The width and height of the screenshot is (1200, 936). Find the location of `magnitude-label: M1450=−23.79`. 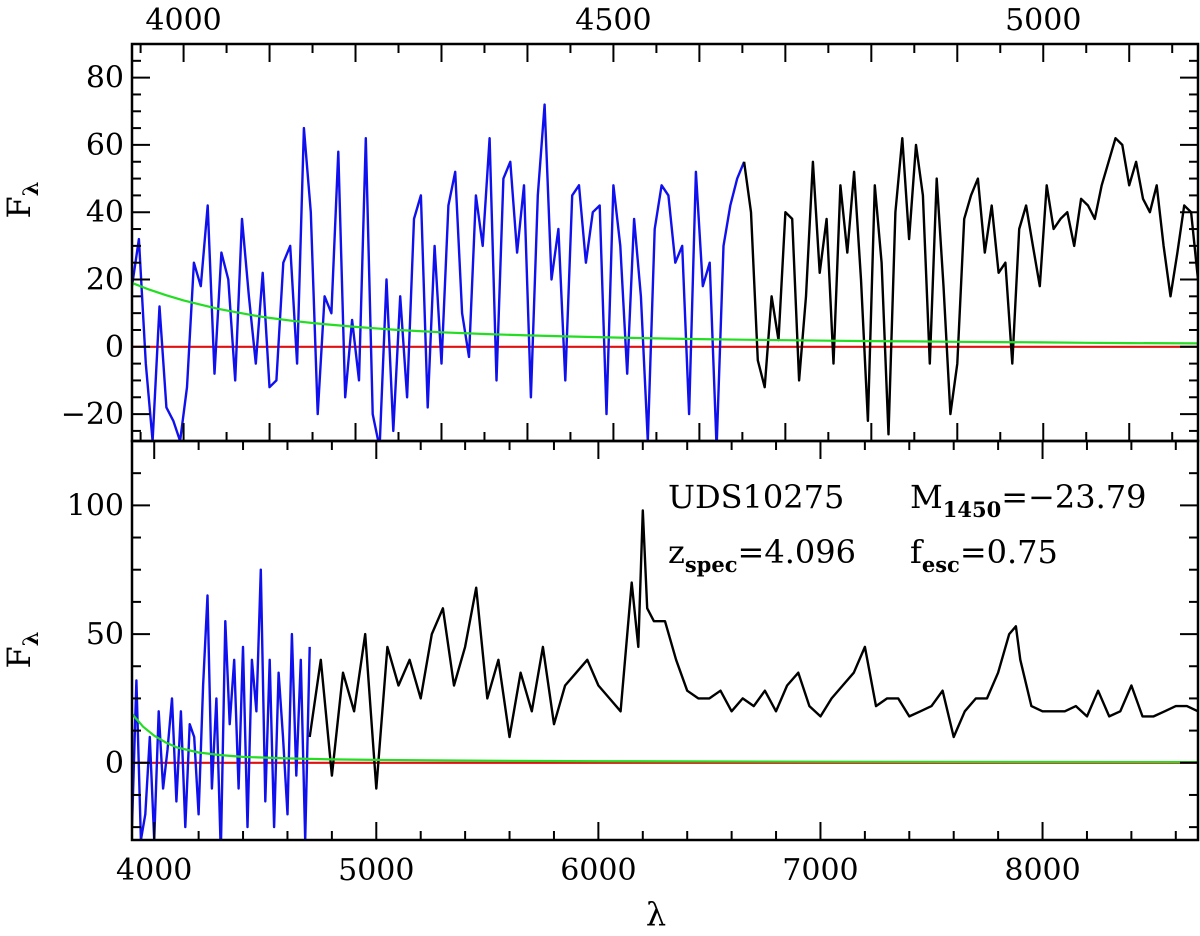

magnitude-label: M1450=−23.79 is located at coordinates (1028, 500).